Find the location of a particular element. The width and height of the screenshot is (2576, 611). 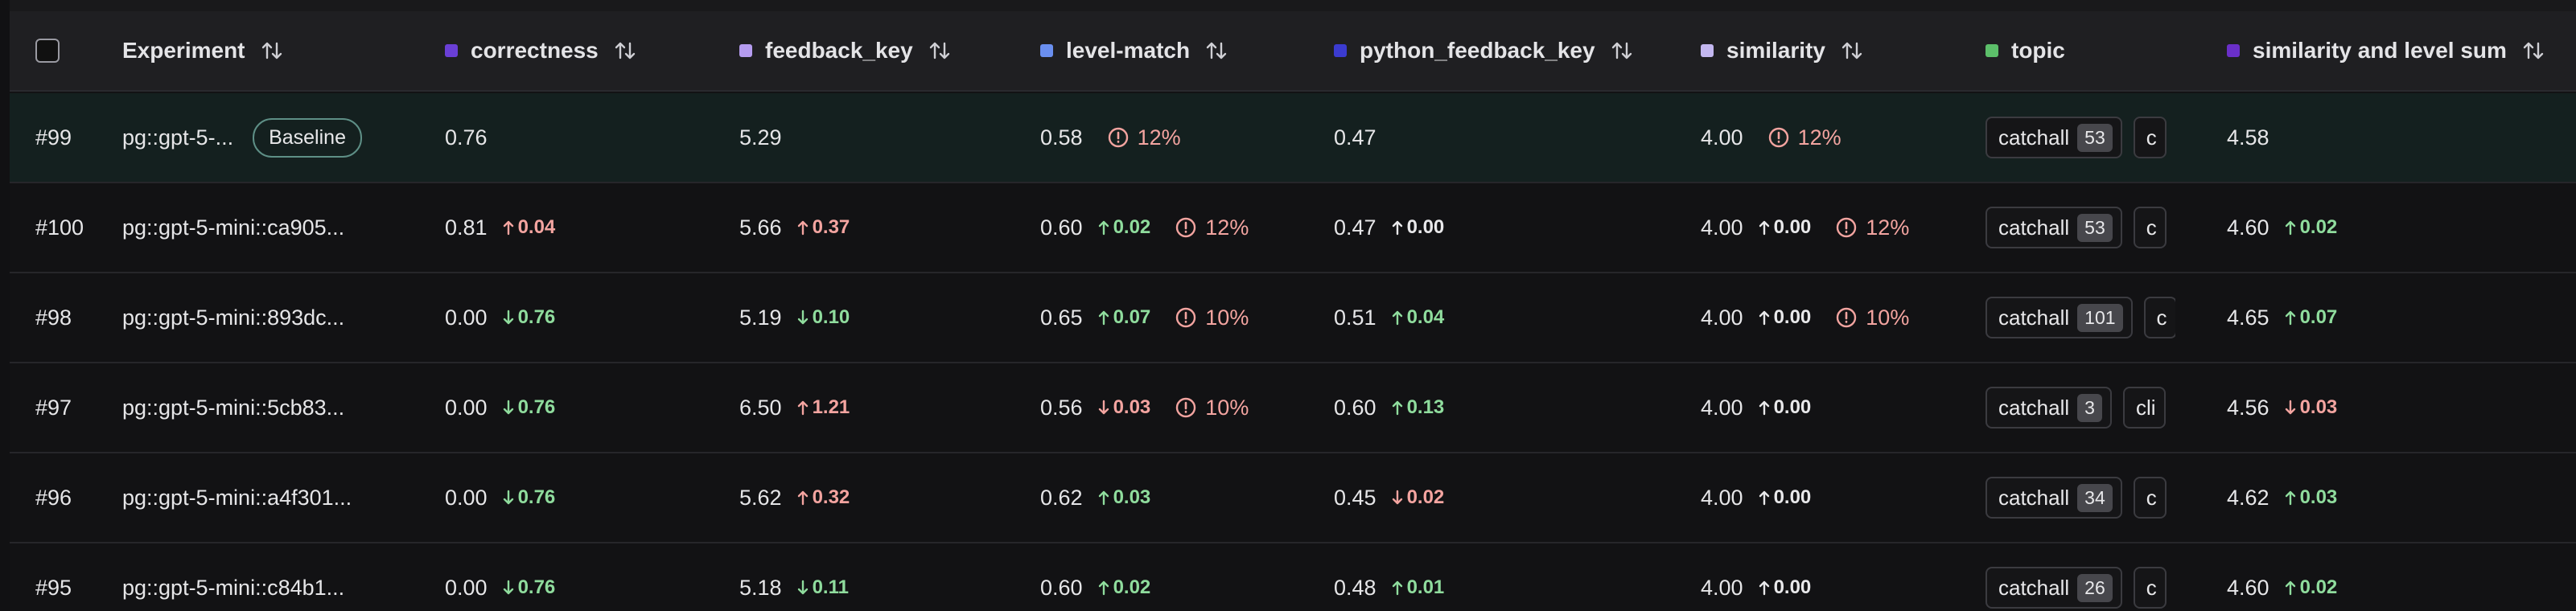

metric-value: 4.62 is located at coordinates (2248, 497).